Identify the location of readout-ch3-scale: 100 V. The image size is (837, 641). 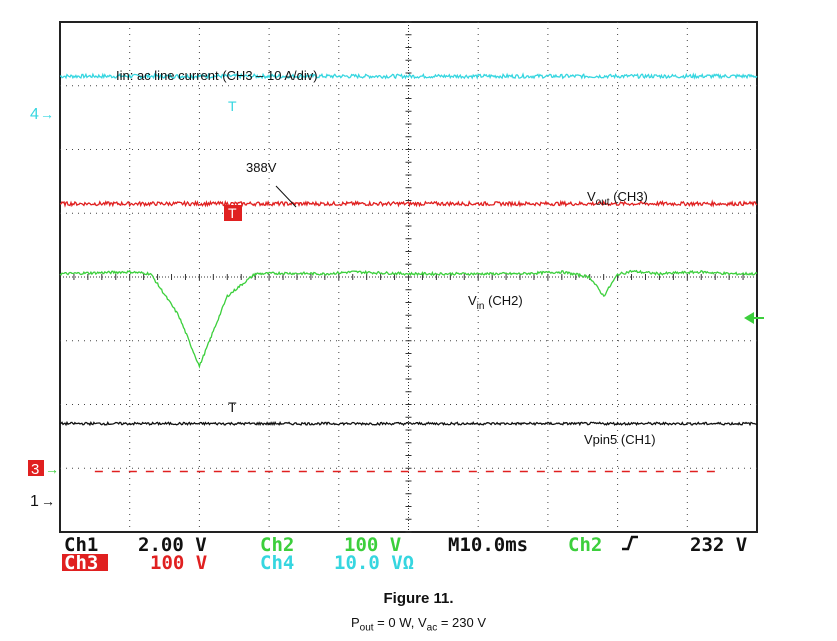
(178, 563).